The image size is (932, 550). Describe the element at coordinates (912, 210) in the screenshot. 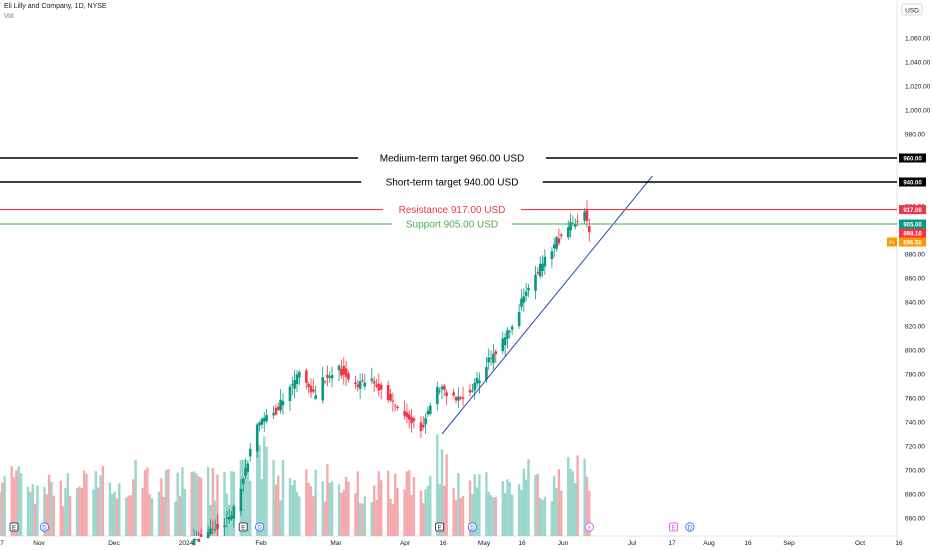

I see `price-badge: 917.00` at that location.